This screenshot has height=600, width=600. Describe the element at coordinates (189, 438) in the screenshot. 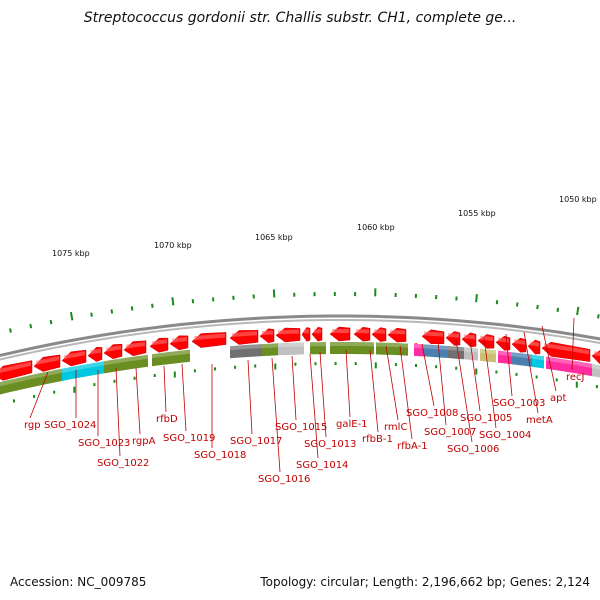

I see `gene-label-SGO_1019: SGO_1019` at that location.